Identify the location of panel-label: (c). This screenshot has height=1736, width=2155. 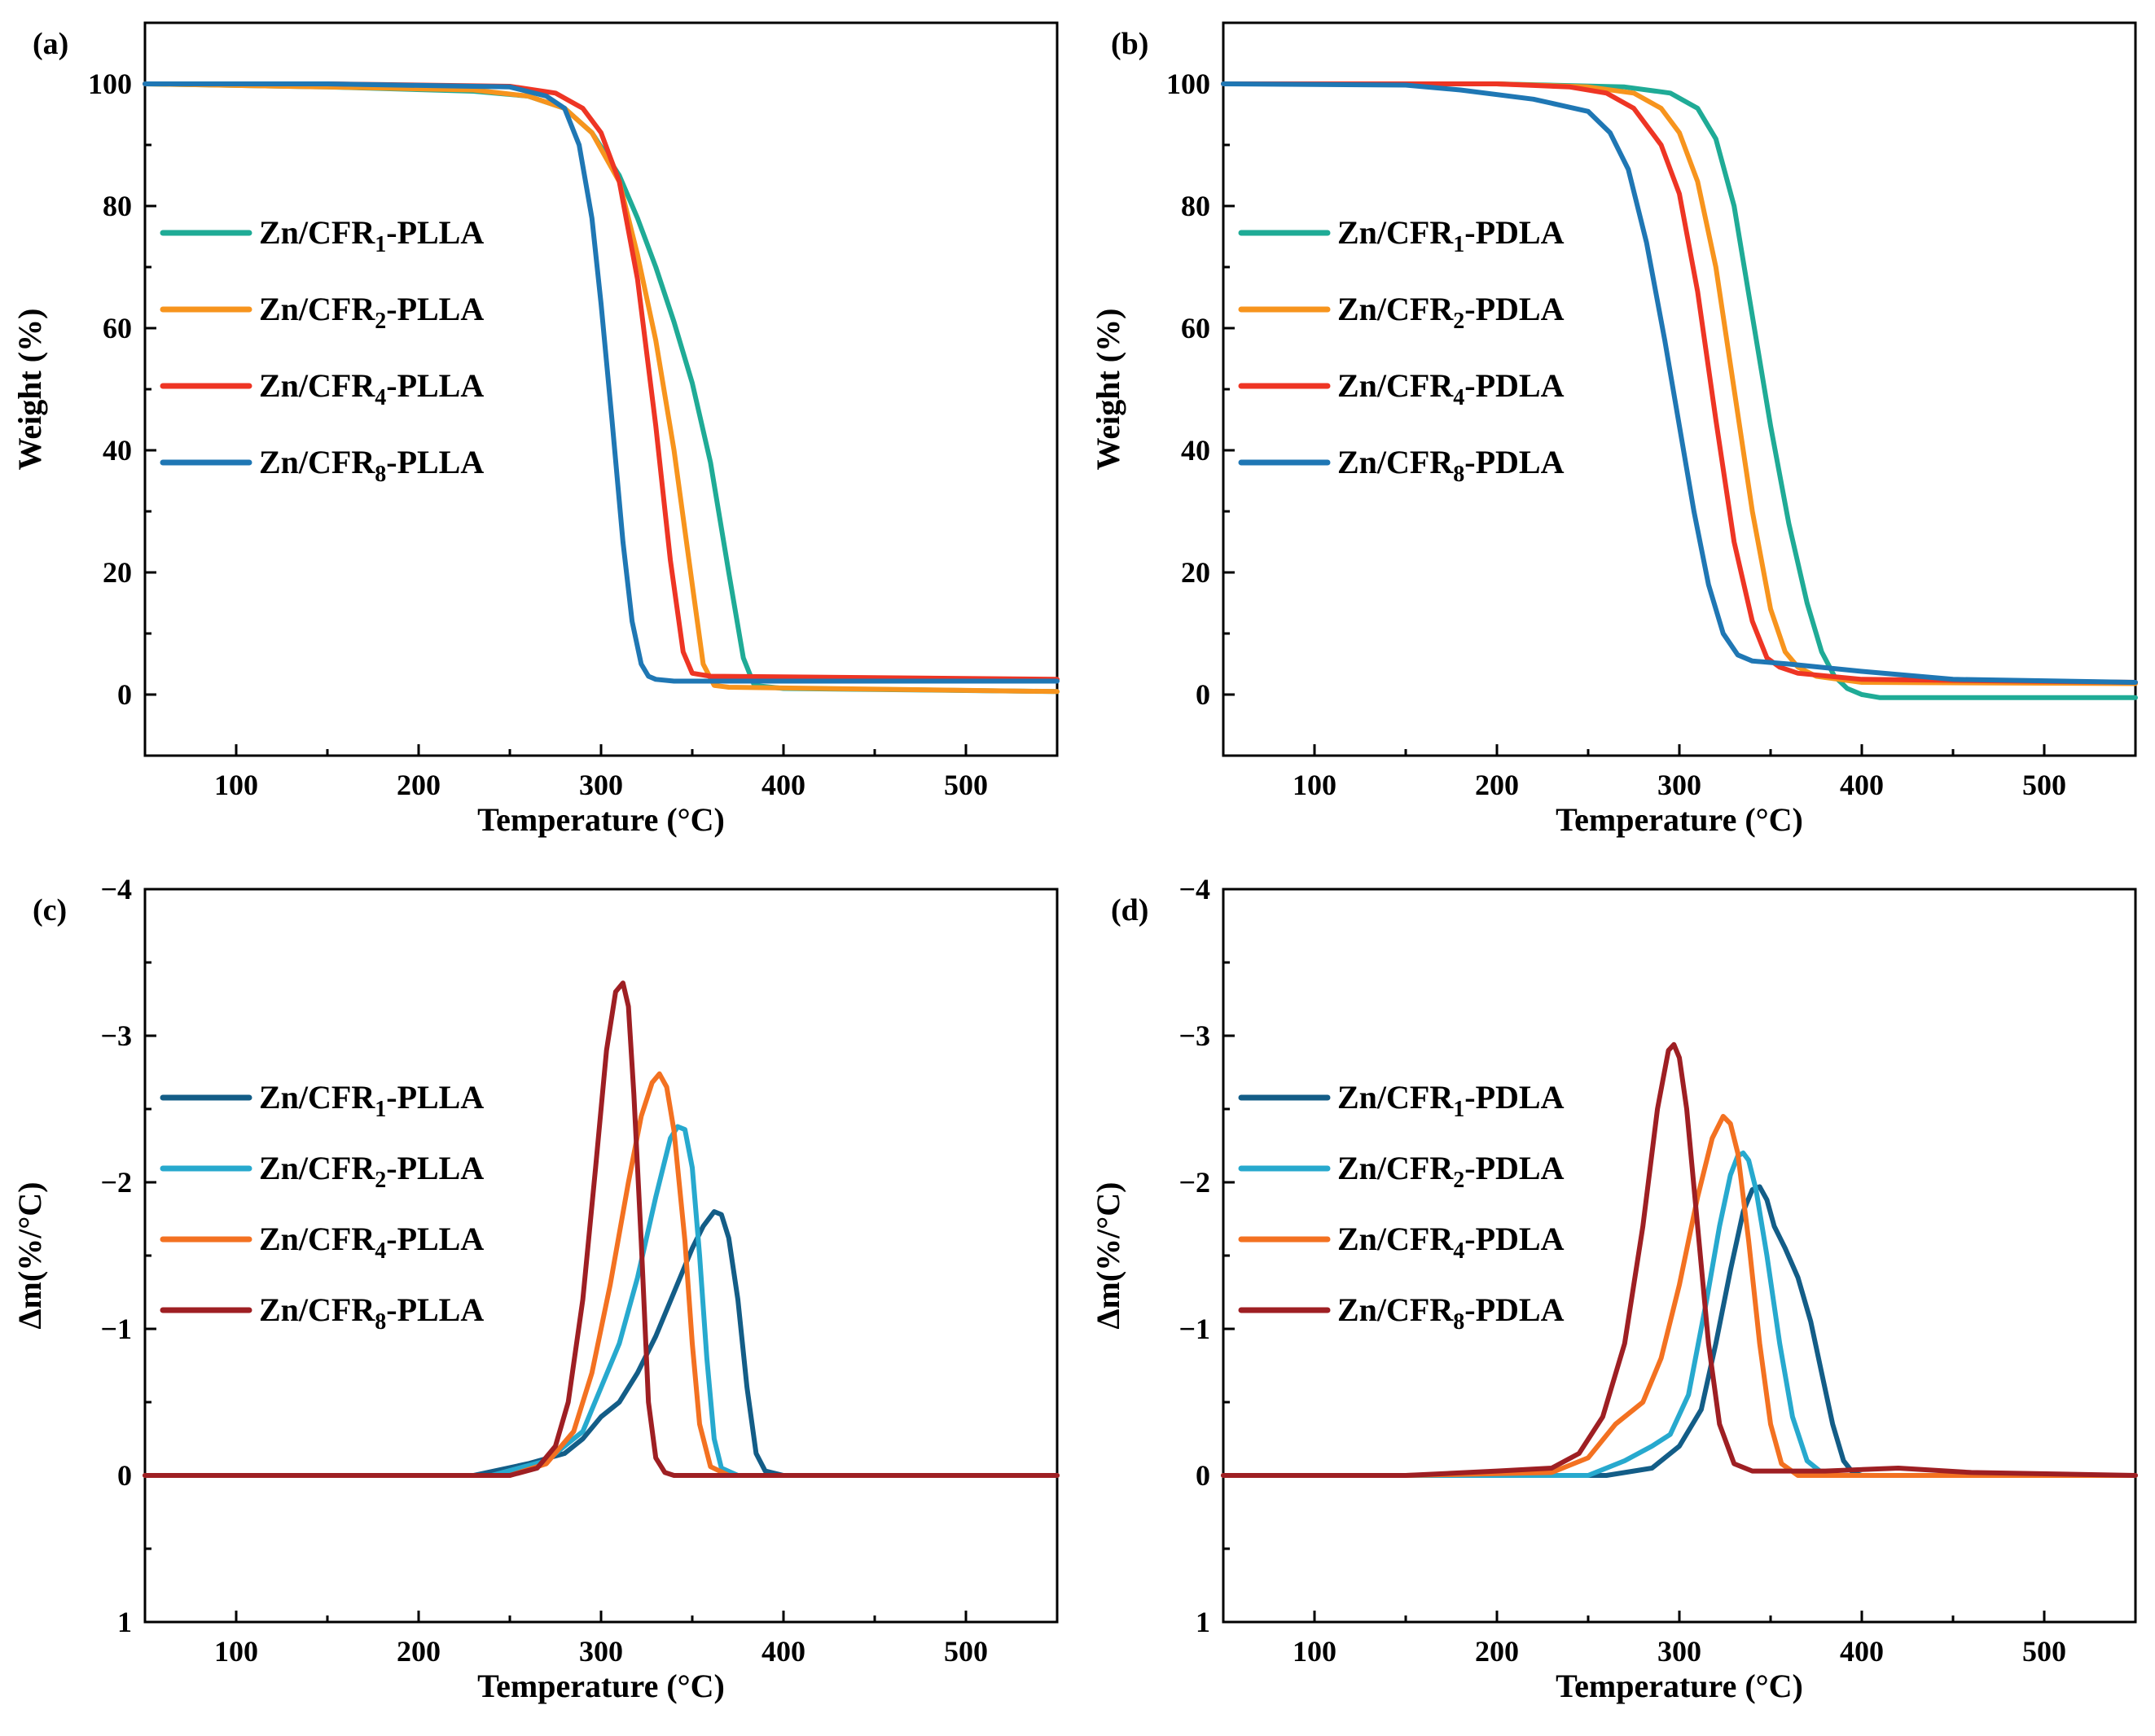
(50, 910).